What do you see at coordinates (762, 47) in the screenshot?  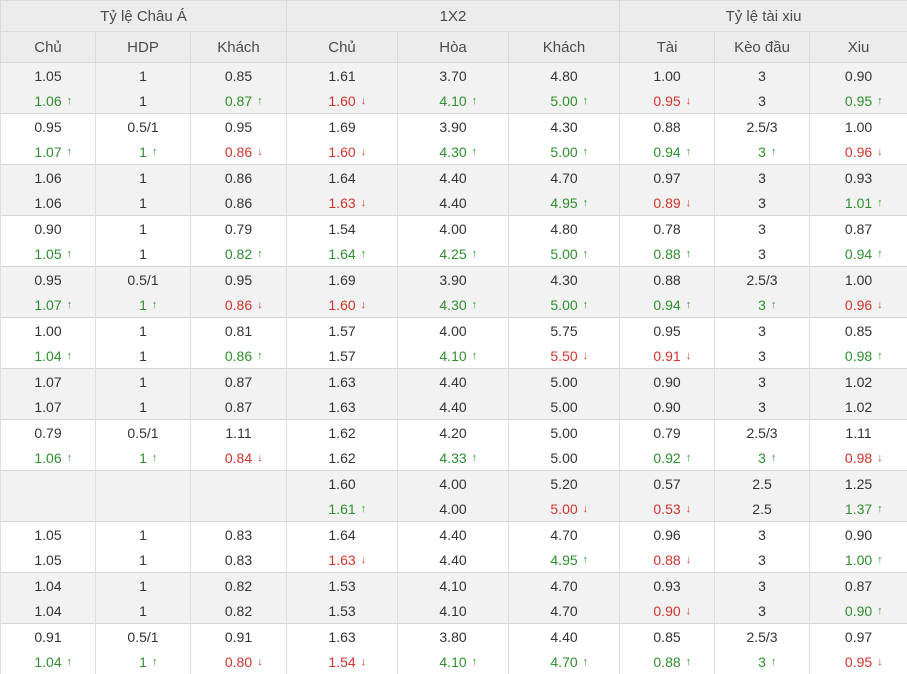 I see `col-header-line: Kèo đầu` at bounding box center [762, 47].